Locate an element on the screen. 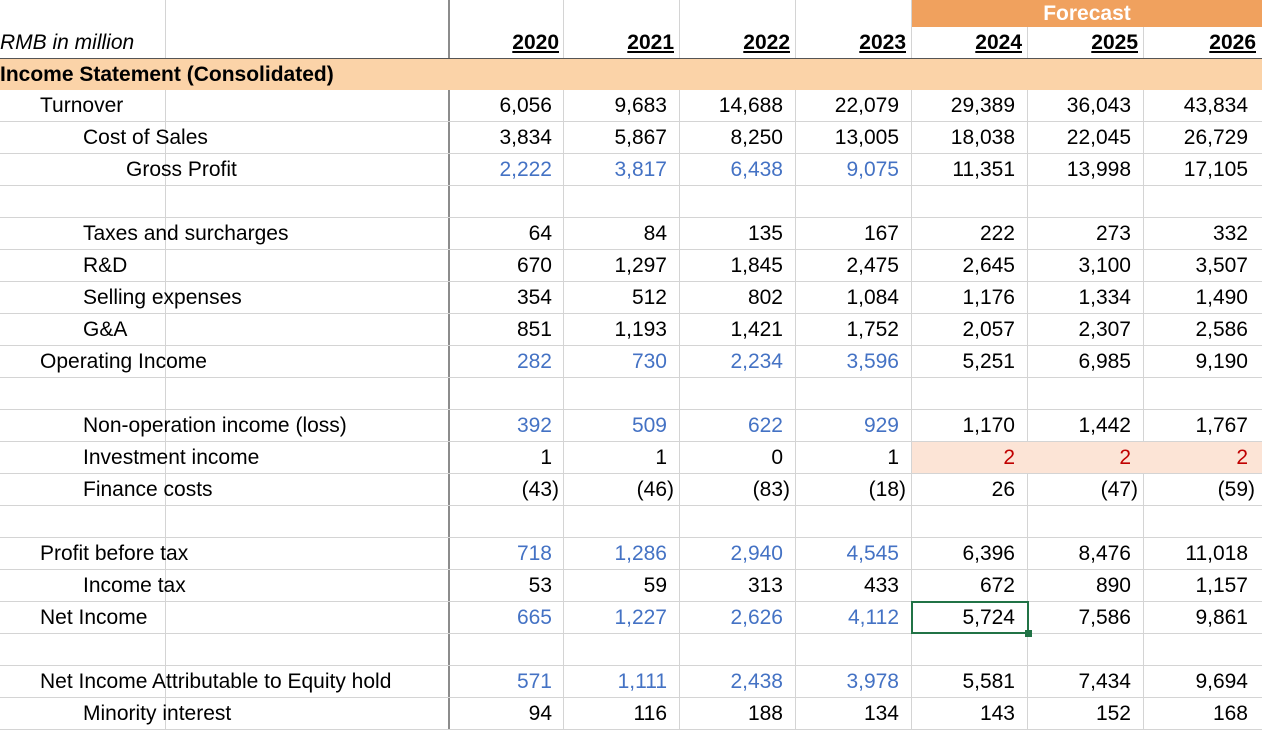 The image size is (1262, 730). year-header: 2022 is located at coordinates (766, 42).